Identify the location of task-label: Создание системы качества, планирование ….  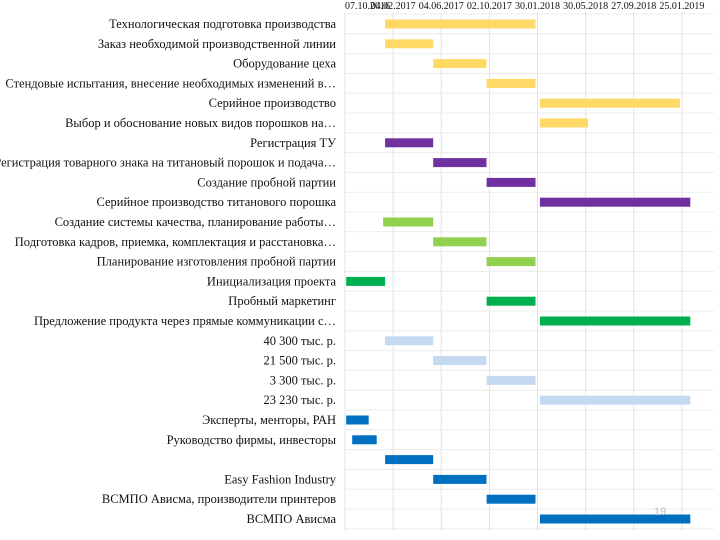
(195, 222).